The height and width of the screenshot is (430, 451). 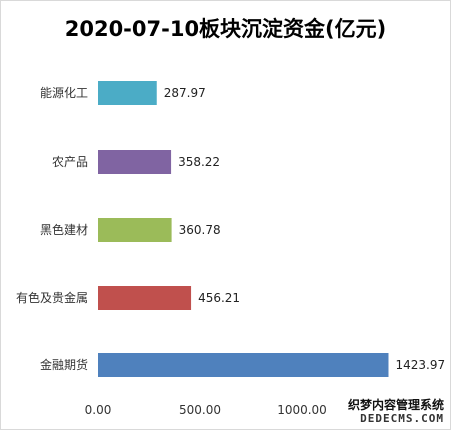 What do you see at coordinates (64, 230) in the screenshot?
I see `category-label: 黑色建材` at bounding box center [64, 230].